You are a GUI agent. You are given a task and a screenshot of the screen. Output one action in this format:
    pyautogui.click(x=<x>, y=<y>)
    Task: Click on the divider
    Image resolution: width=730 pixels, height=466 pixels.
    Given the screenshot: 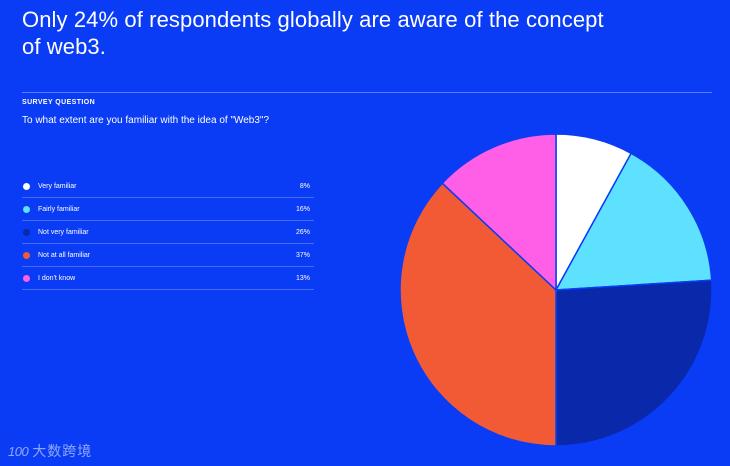 What is the action you would take?
    pyautogui.click(x=367, y=92)
    